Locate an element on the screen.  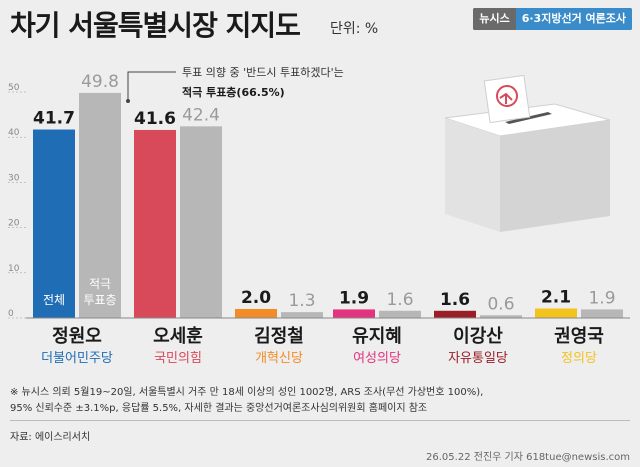
chart-title: 차기 서울특별시장 지지도 is located at coordinates (155, 25).